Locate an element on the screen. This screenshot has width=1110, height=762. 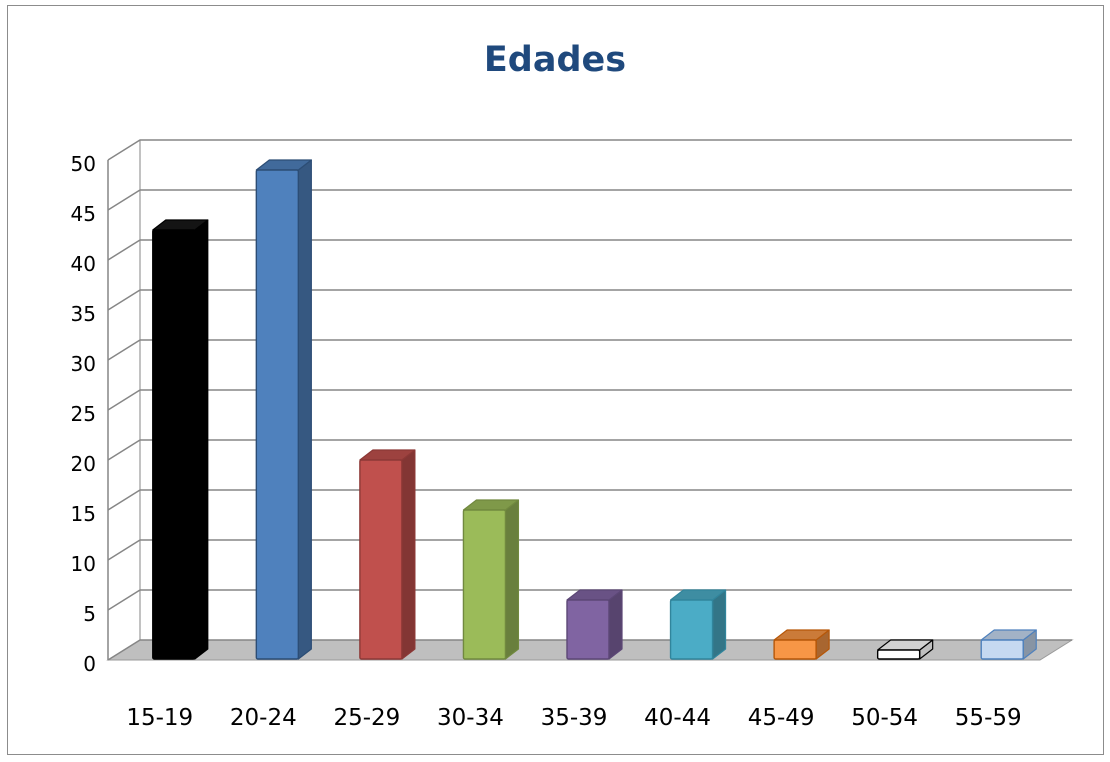
x-tick-label: 40-44 is located at coordinates (677, 718).